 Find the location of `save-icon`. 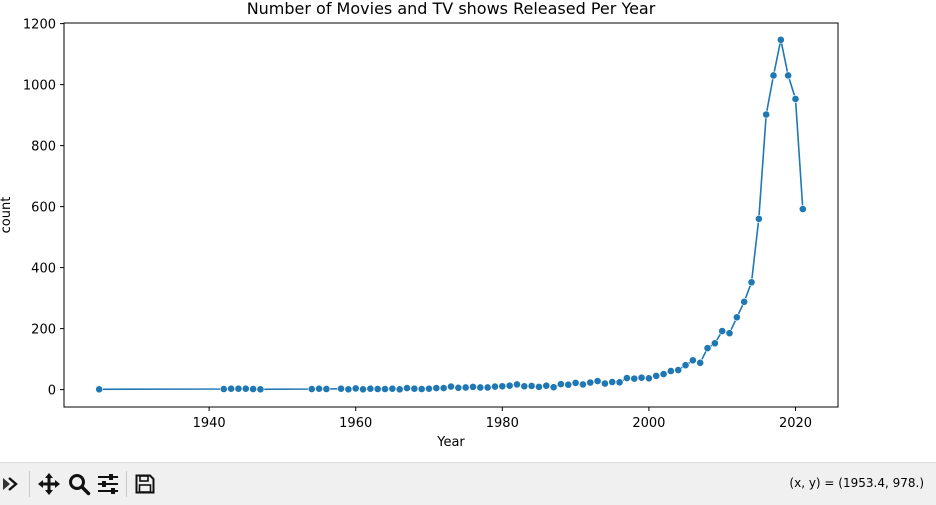

save-icon is located at coordinates (145, 484).